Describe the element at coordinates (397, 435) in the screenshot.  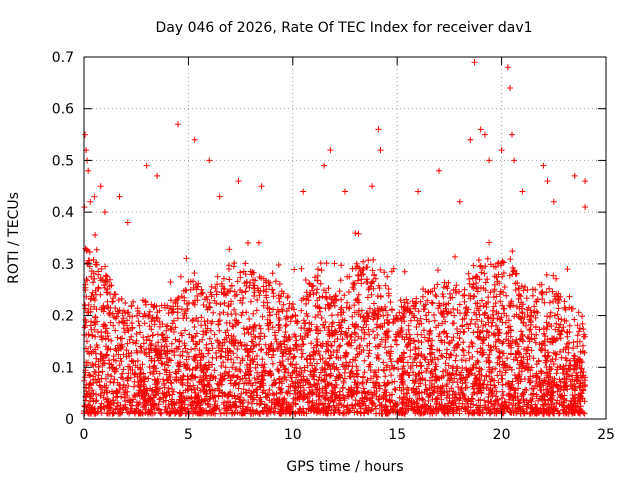
I see `x-tick-label: 15` at that location.